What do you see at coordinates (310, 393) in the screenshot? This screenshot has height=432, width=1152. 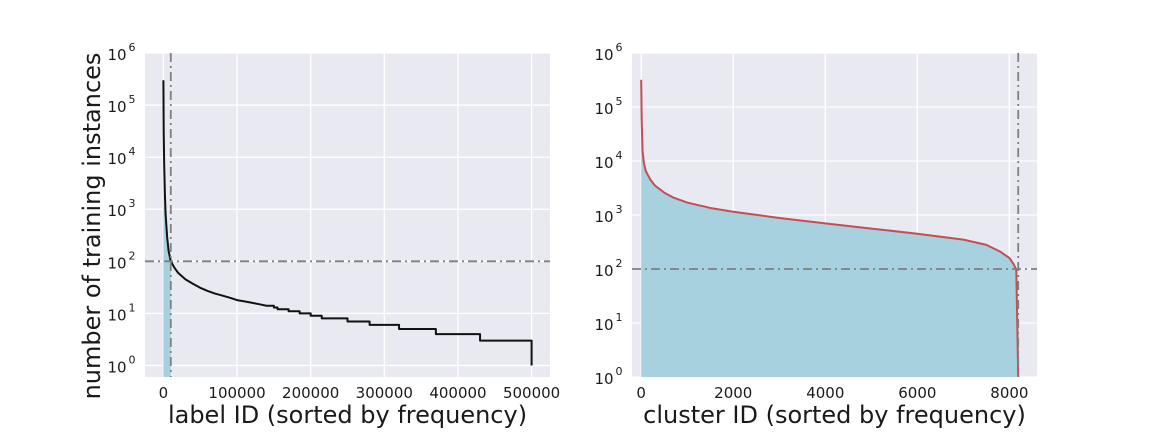 I see `x-tick-label: 200000` at bounding box center [310, 393].